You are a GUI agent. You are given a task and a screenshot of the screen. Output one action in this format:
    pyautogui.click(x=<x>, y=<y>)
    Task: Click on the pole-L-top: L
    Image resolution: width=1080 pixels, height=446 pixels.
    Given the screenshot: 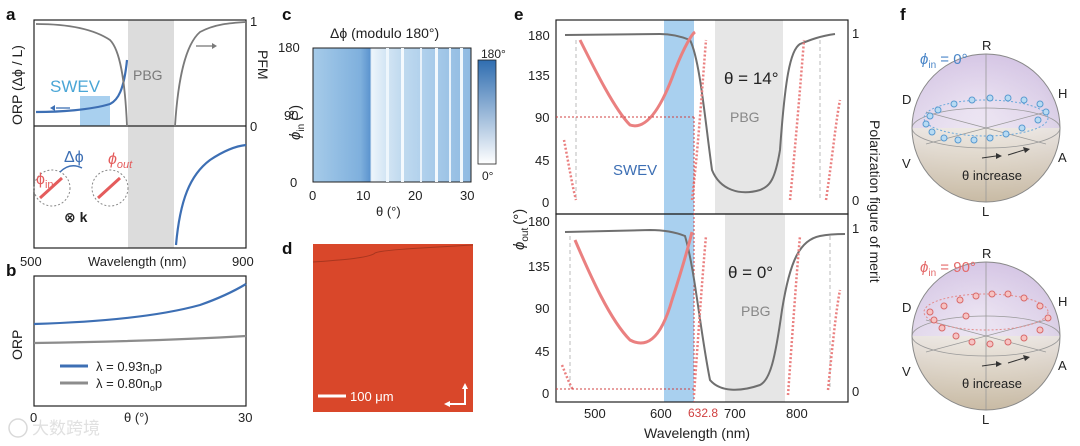 What is the action you would take?
    pyautogui.click(x=985, y=211)
    